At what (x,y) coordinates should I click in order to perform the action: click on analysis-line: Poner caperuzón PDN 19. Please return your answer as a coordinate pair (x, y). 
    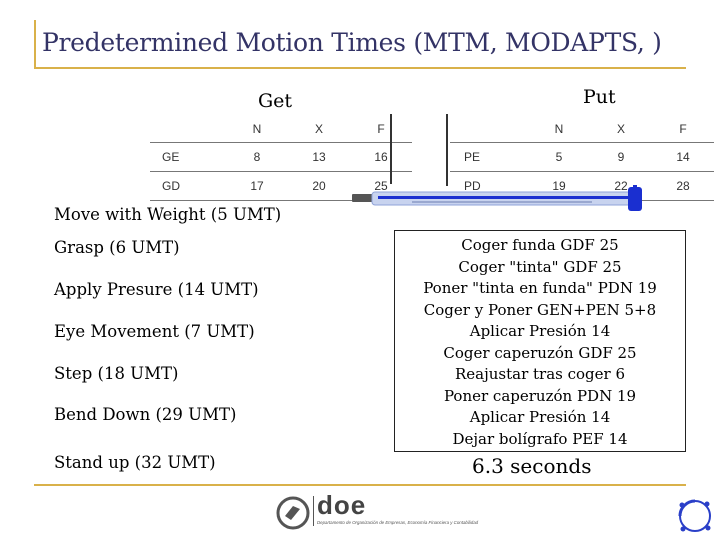
    Looking at the image, I should click on (540, 395).